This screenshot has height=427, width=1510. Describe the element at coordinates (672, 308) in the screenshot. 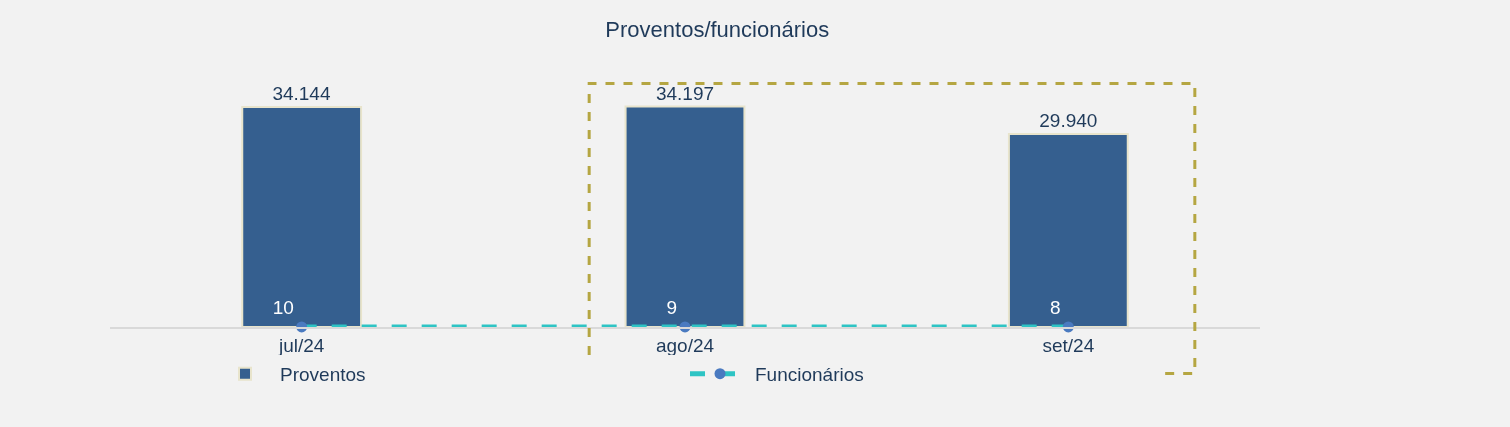

I see `data-label: 9` at that location.